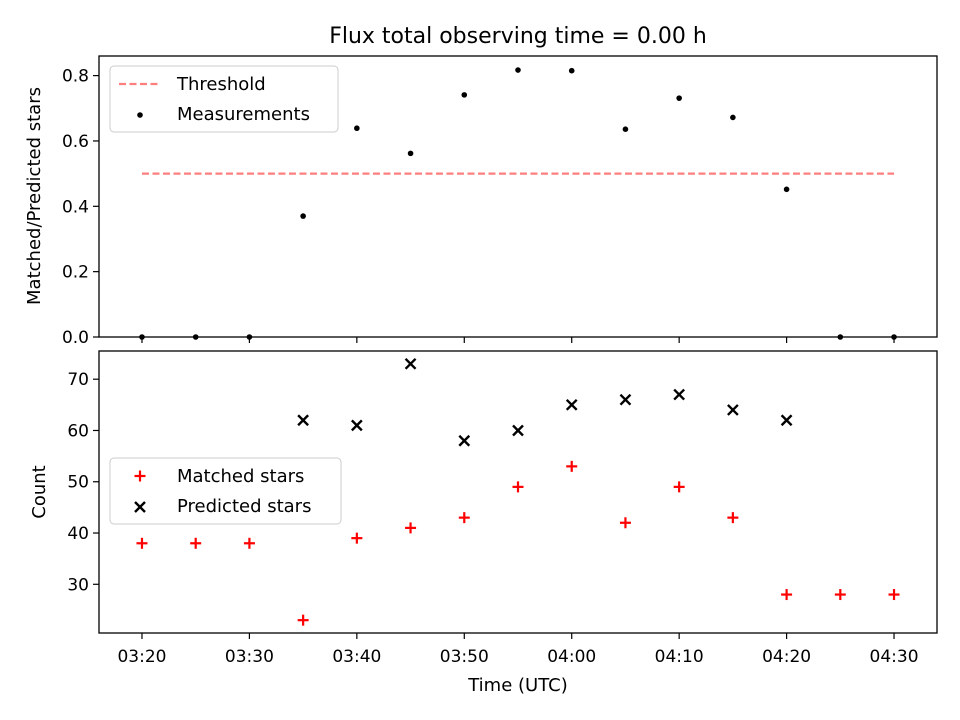 Image resolution: width=960 pixels, height=720 pixels. I want to click on bottom-legend: Matched stars Predicted stars, so click(225, 491).